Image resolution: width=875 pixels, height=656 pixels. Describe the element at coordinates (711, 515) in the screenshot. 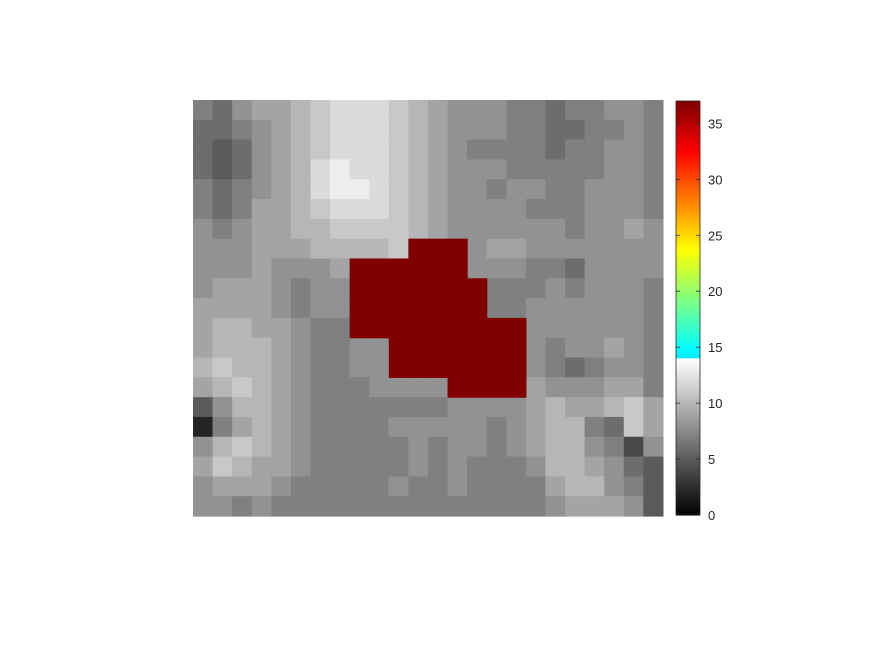

I see `colorbar-tick-label: 0` at that location.